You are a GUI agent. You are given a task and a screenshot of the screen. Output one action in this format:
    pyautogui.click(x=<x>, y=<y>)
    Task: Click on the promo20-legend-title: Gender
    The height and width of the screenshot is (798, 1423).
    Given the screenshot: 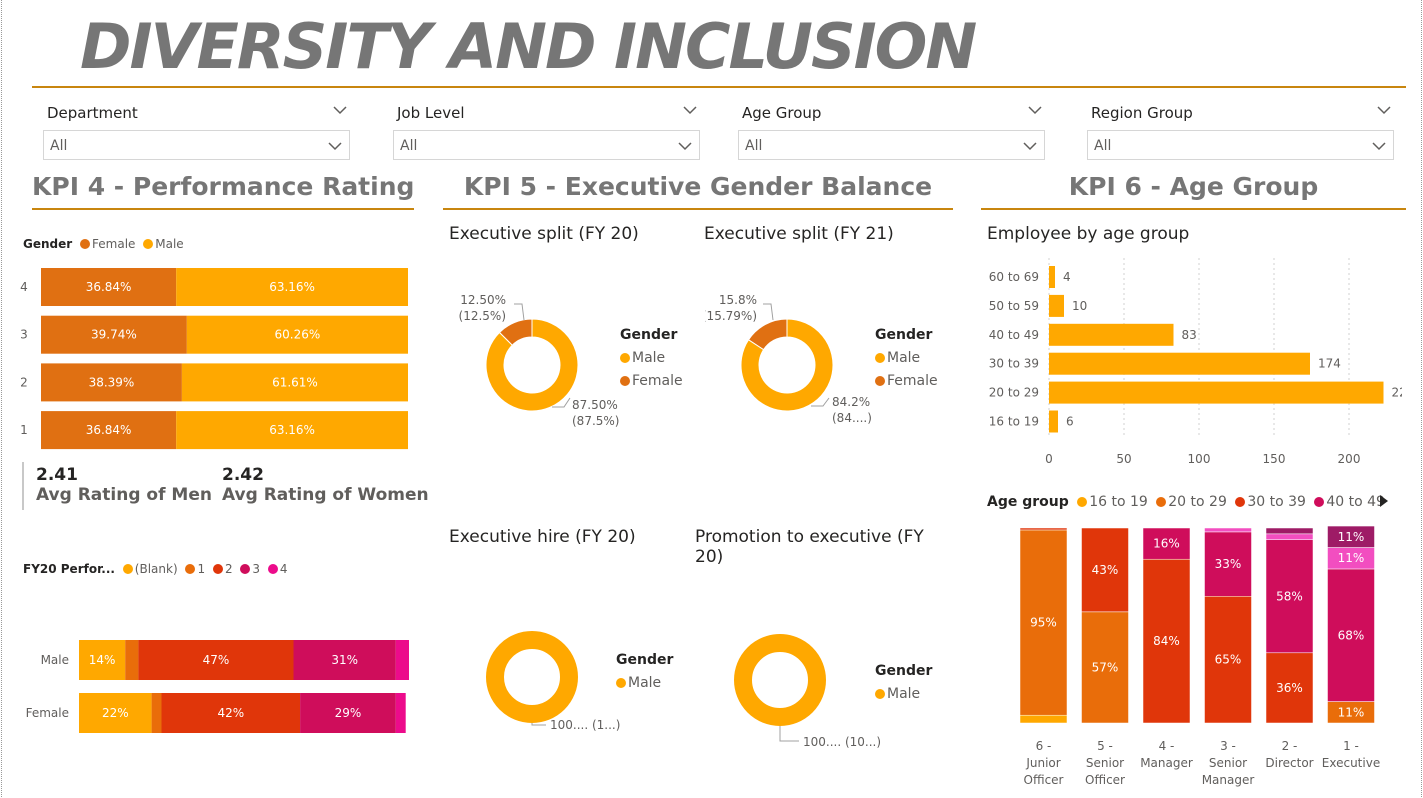 What is the action you would take?
    pyautogui.click(x=904, y=671)
    